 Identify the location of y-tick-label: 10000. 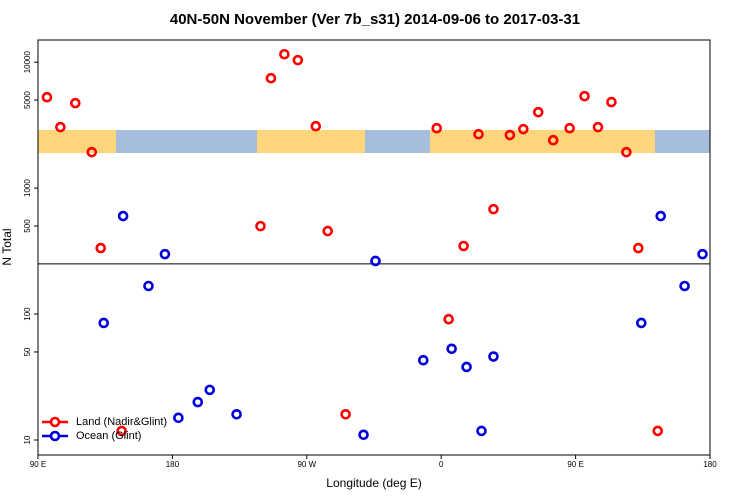
(27, 62).